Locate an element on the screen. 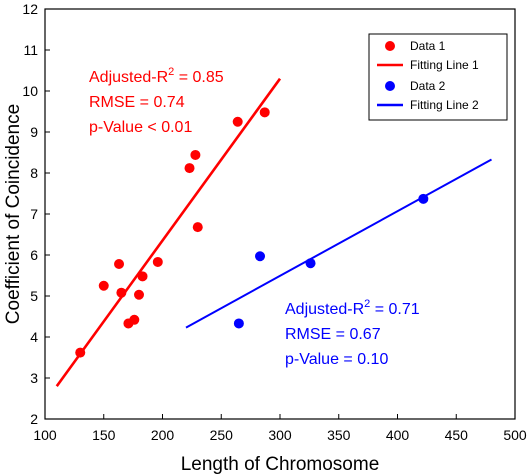 This screenshot has width=529, height=476. x-tick-label: 450 is located at coordinates (457, 435).